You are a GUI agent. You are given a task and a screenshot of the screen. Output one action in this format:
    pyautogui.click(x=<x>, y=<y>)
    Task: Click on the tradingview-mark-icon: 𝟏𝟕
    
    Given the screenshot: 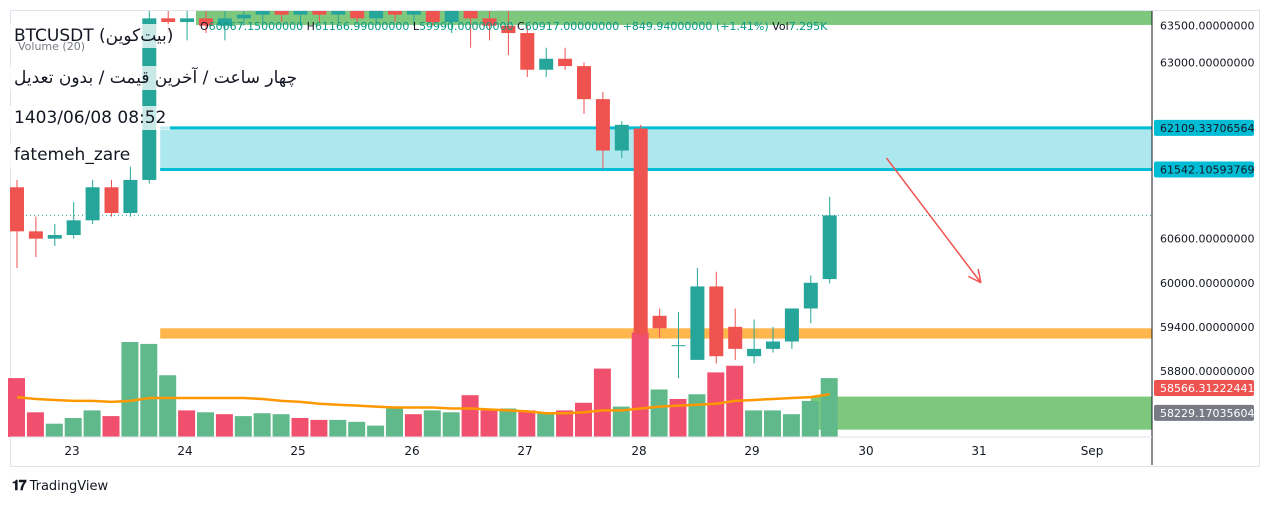 What is the action you would take?
    pyautogui.click(x=19, y=486)
    